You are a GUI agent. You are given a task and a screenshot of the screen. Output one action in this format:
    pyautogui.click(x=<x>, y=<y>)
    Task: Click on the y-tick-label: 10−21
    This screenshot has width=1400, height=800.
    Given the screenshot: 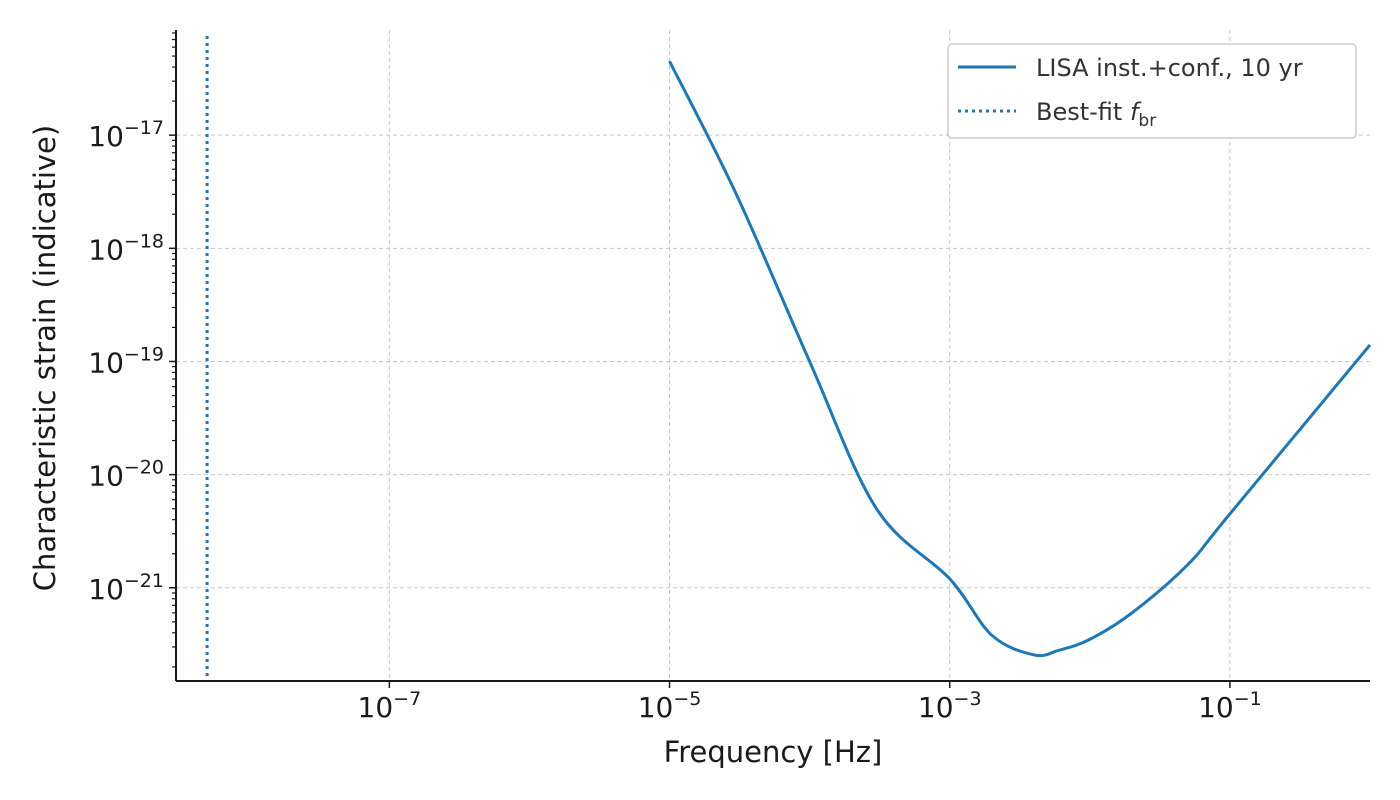 What is the action you would take?
    pyautogui.click(x=126, y=588)
    